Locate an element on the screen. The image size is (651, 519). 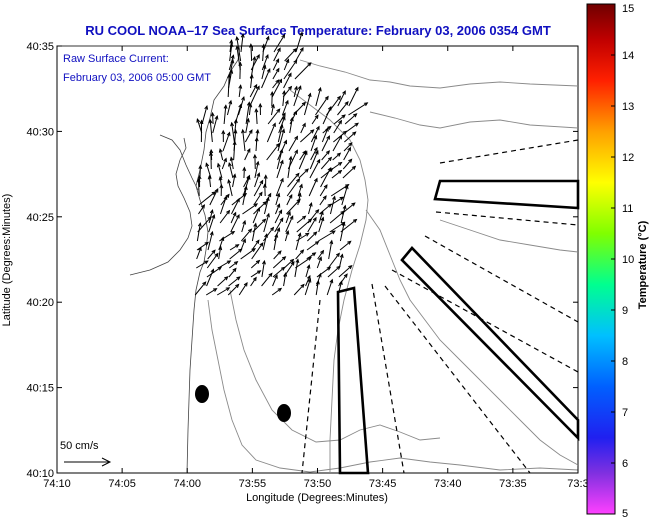
y-tick-label: 40:20 is located at coordinates (40, 303).